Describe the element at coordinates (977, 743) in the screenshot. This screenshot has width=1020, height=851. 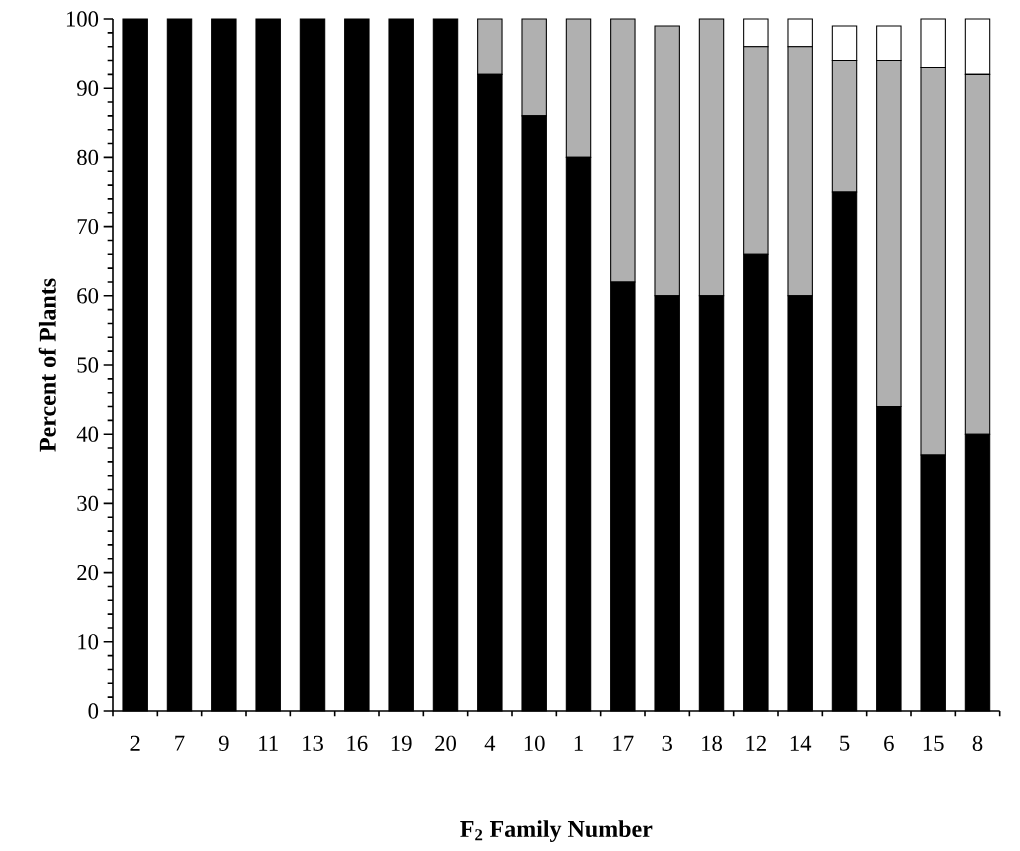
I see `x-tick-label: 8` at that location.